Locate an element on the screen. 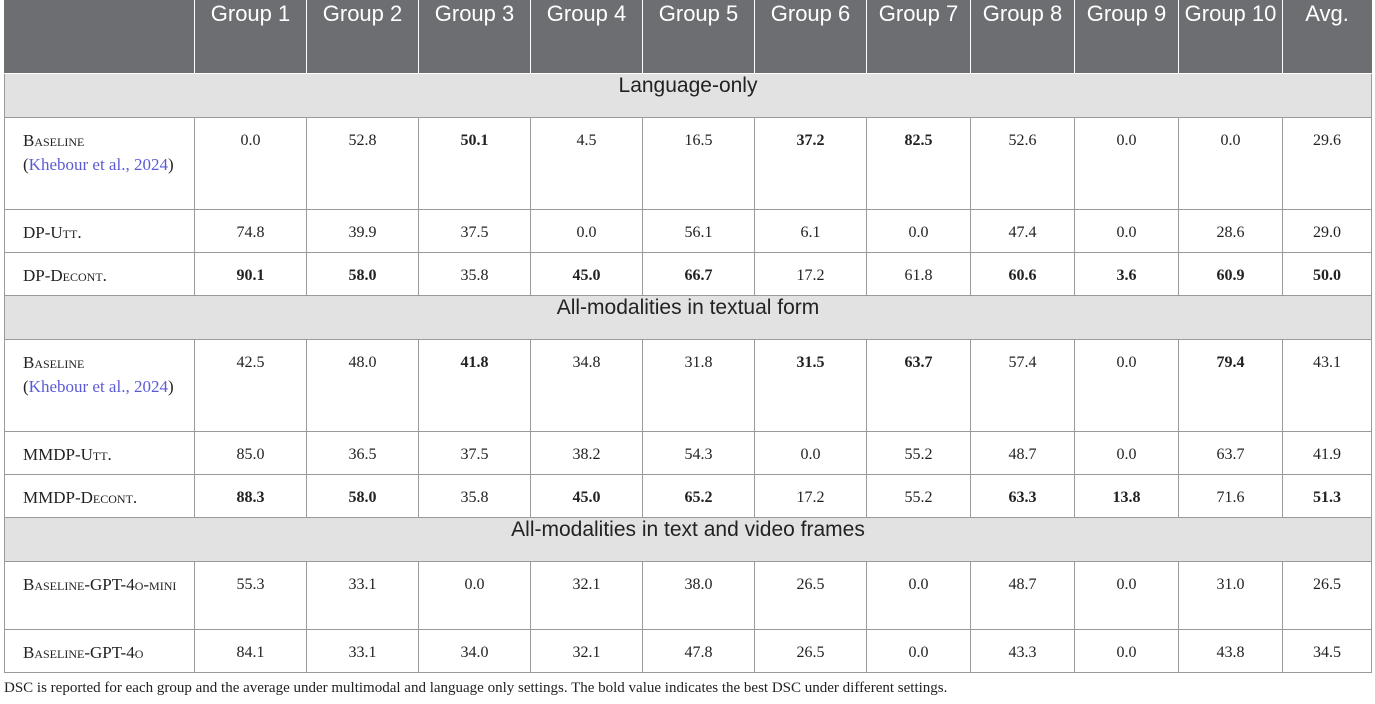  cell-value: 33.1 is located at coordinates (362, 584).